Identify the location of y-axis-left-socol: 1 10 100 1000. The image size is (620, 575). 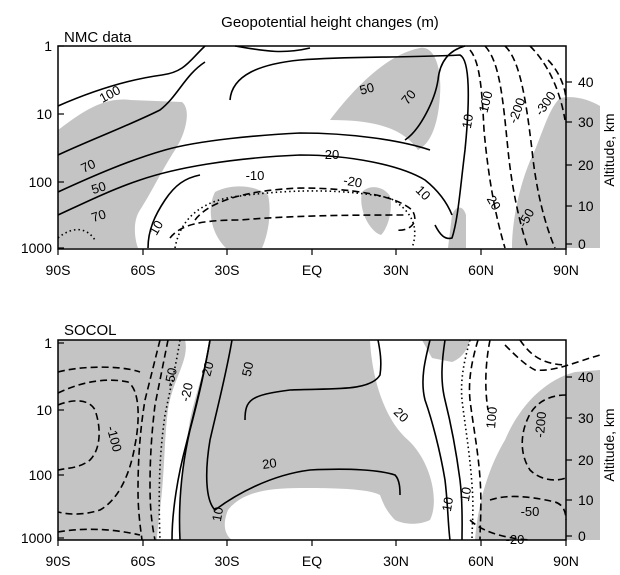
(42, 440).